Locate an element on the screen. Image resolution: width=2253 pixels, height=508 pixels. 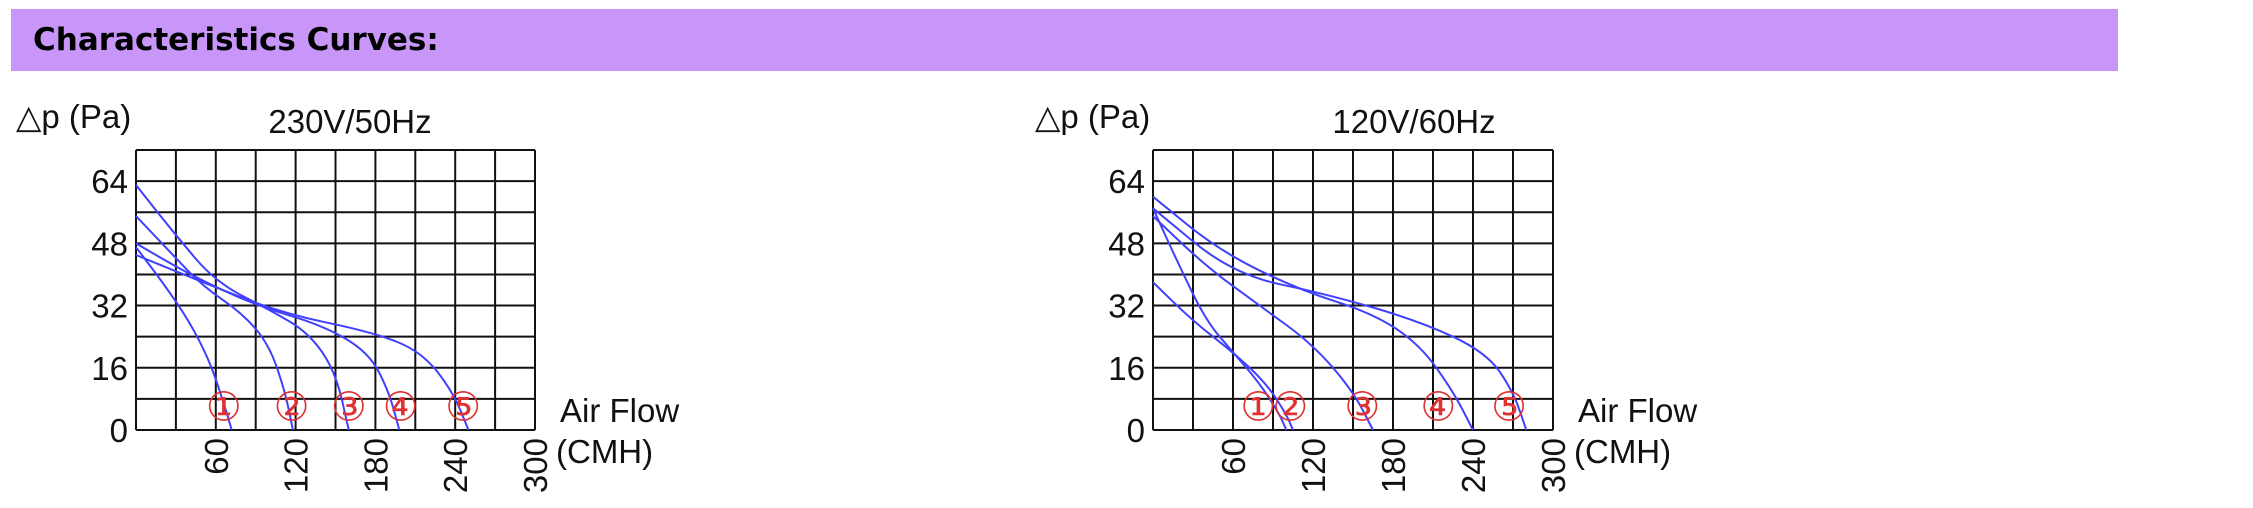
header-banner: Characteristics Curves: is located at coordinates (1064, 40).